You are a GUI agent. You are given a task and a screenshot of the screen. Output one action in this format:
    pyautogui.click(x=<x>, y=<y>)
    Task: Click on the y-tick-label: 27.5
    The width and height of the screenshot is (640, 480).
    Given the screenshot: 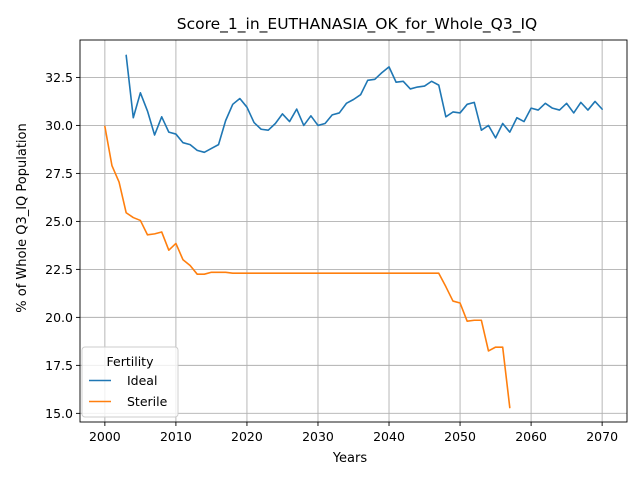 What is the action you would take?
    pyautogui.click(x=59, y=173)
    